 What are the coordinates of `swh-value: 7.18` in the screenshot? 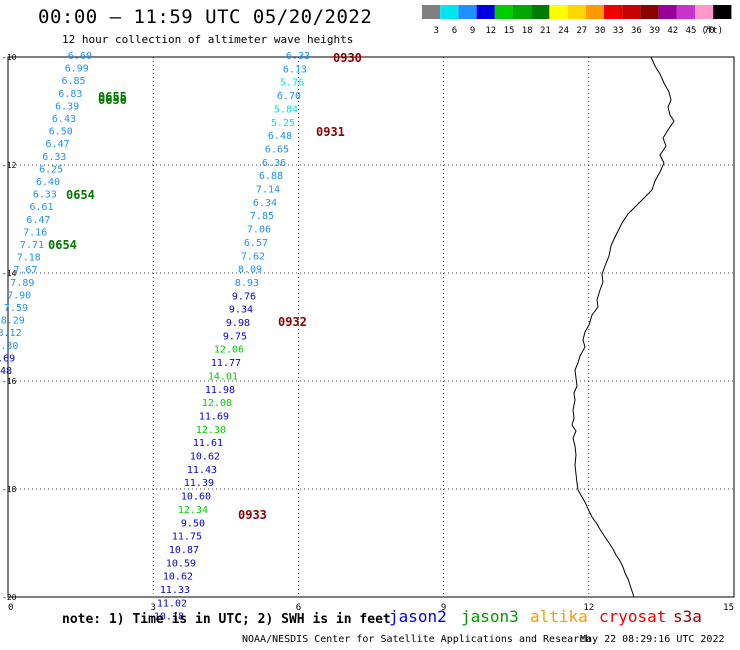 It's located at (29, 258).